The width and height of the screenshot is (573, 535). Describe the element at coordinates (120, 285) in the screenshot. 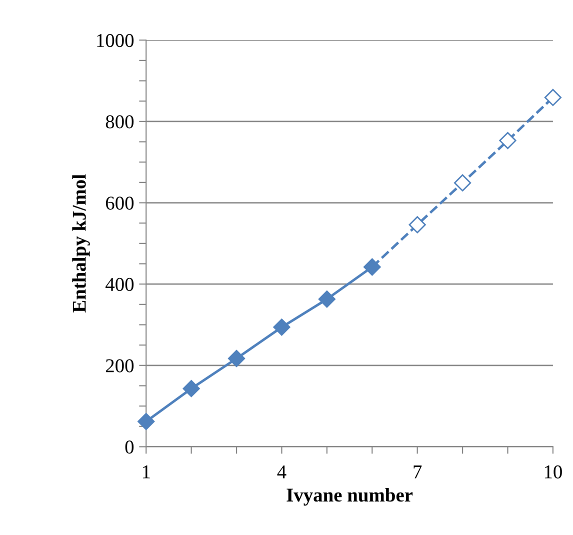

I see `y-tick-label: 400` at that location.